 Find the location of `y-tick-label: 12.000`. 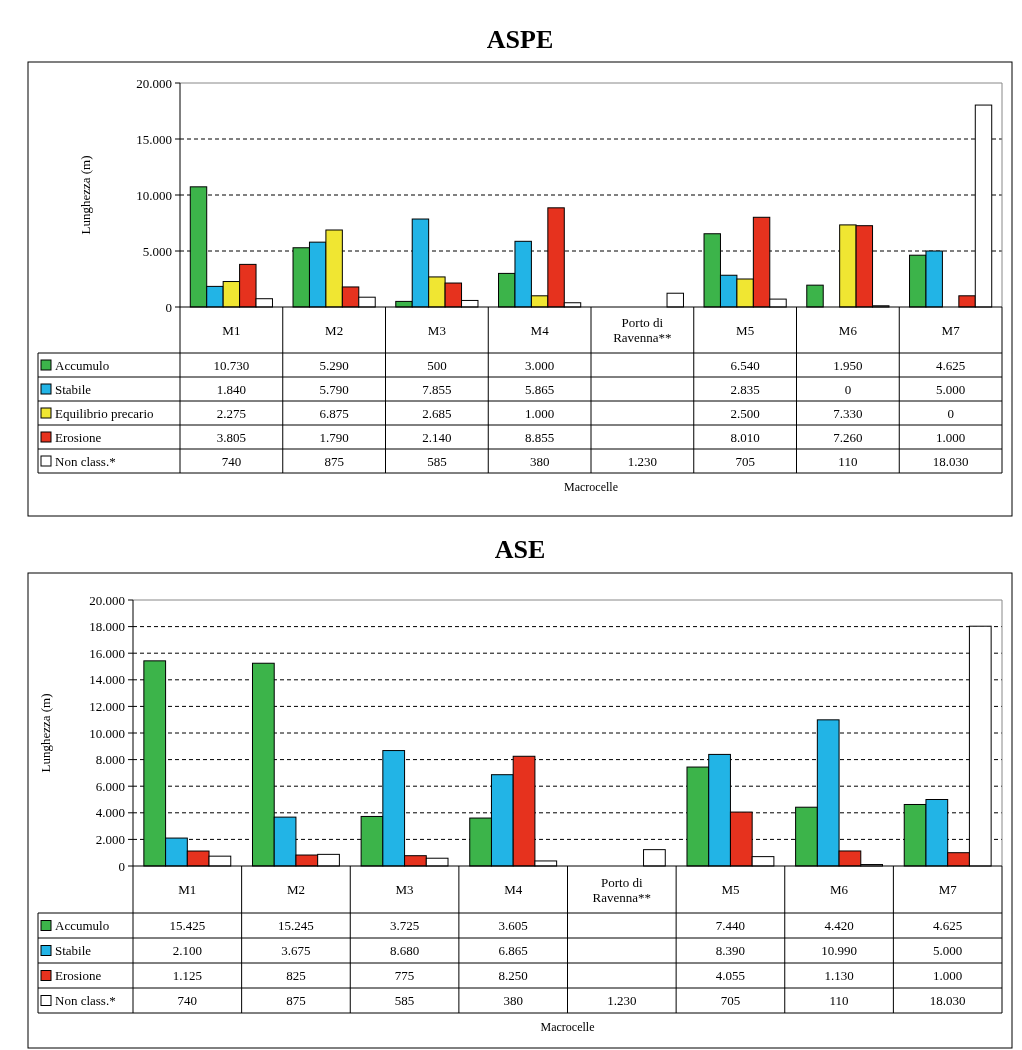

y-tick-label: 12.000 is located at coordinates (107, 706).